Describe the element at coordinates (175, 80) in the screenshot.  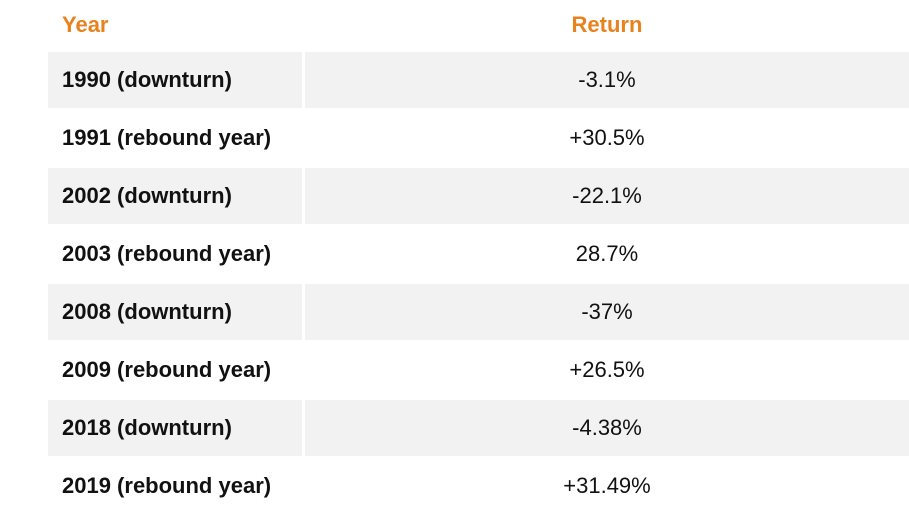
I see `year-cell: 1990 (downturn)` at that location.